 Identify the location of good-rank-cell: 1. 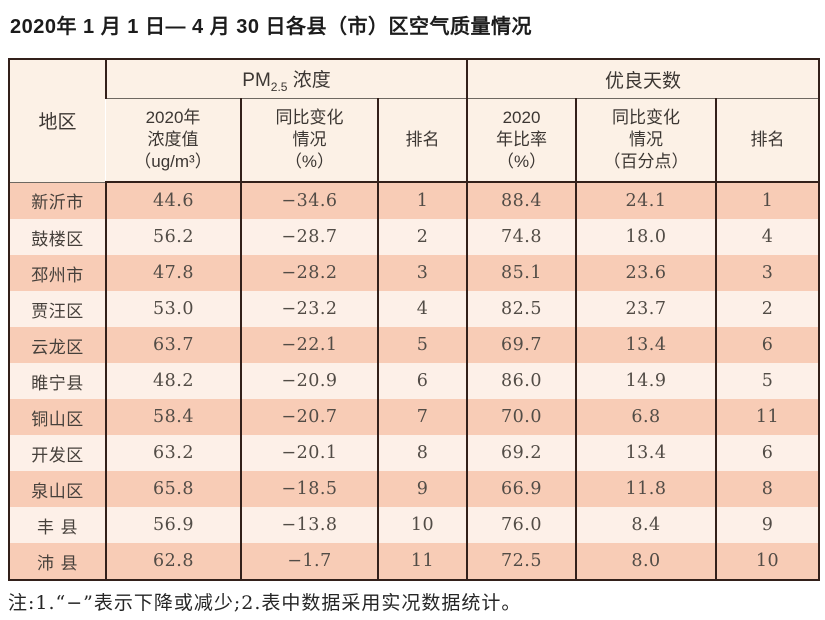
(767, 200).